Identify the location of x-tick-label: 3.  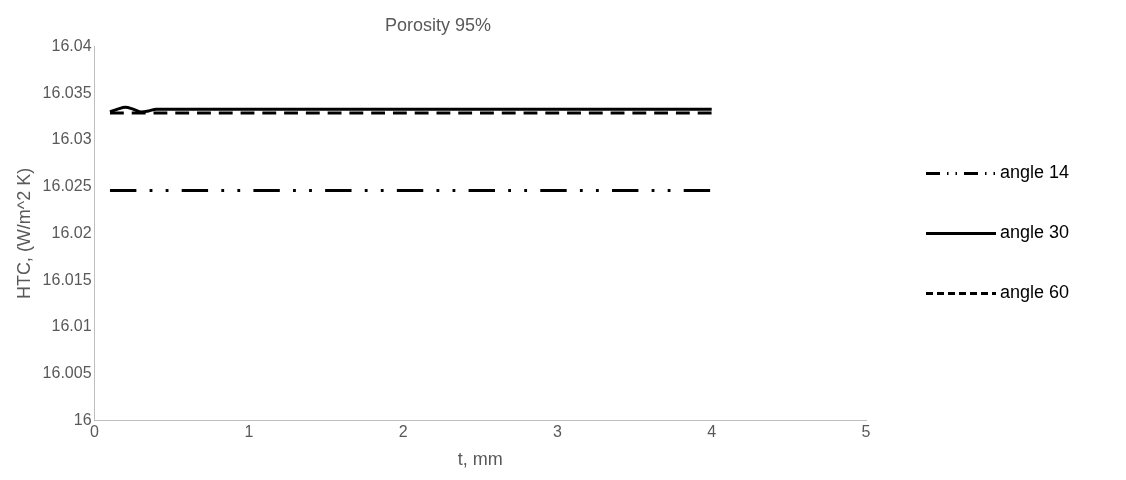
(557, 432).